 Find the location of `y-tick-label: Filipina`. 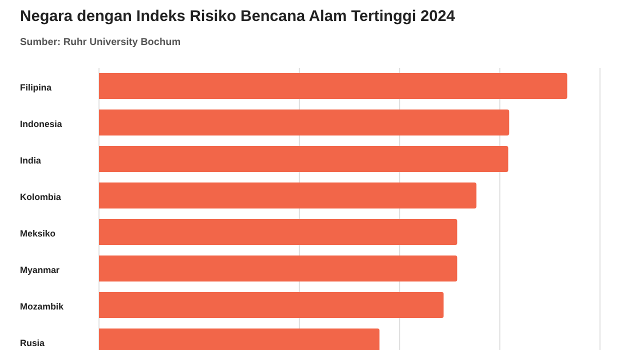

y-tick-label: Filipina is located at coordinates (36, 87).